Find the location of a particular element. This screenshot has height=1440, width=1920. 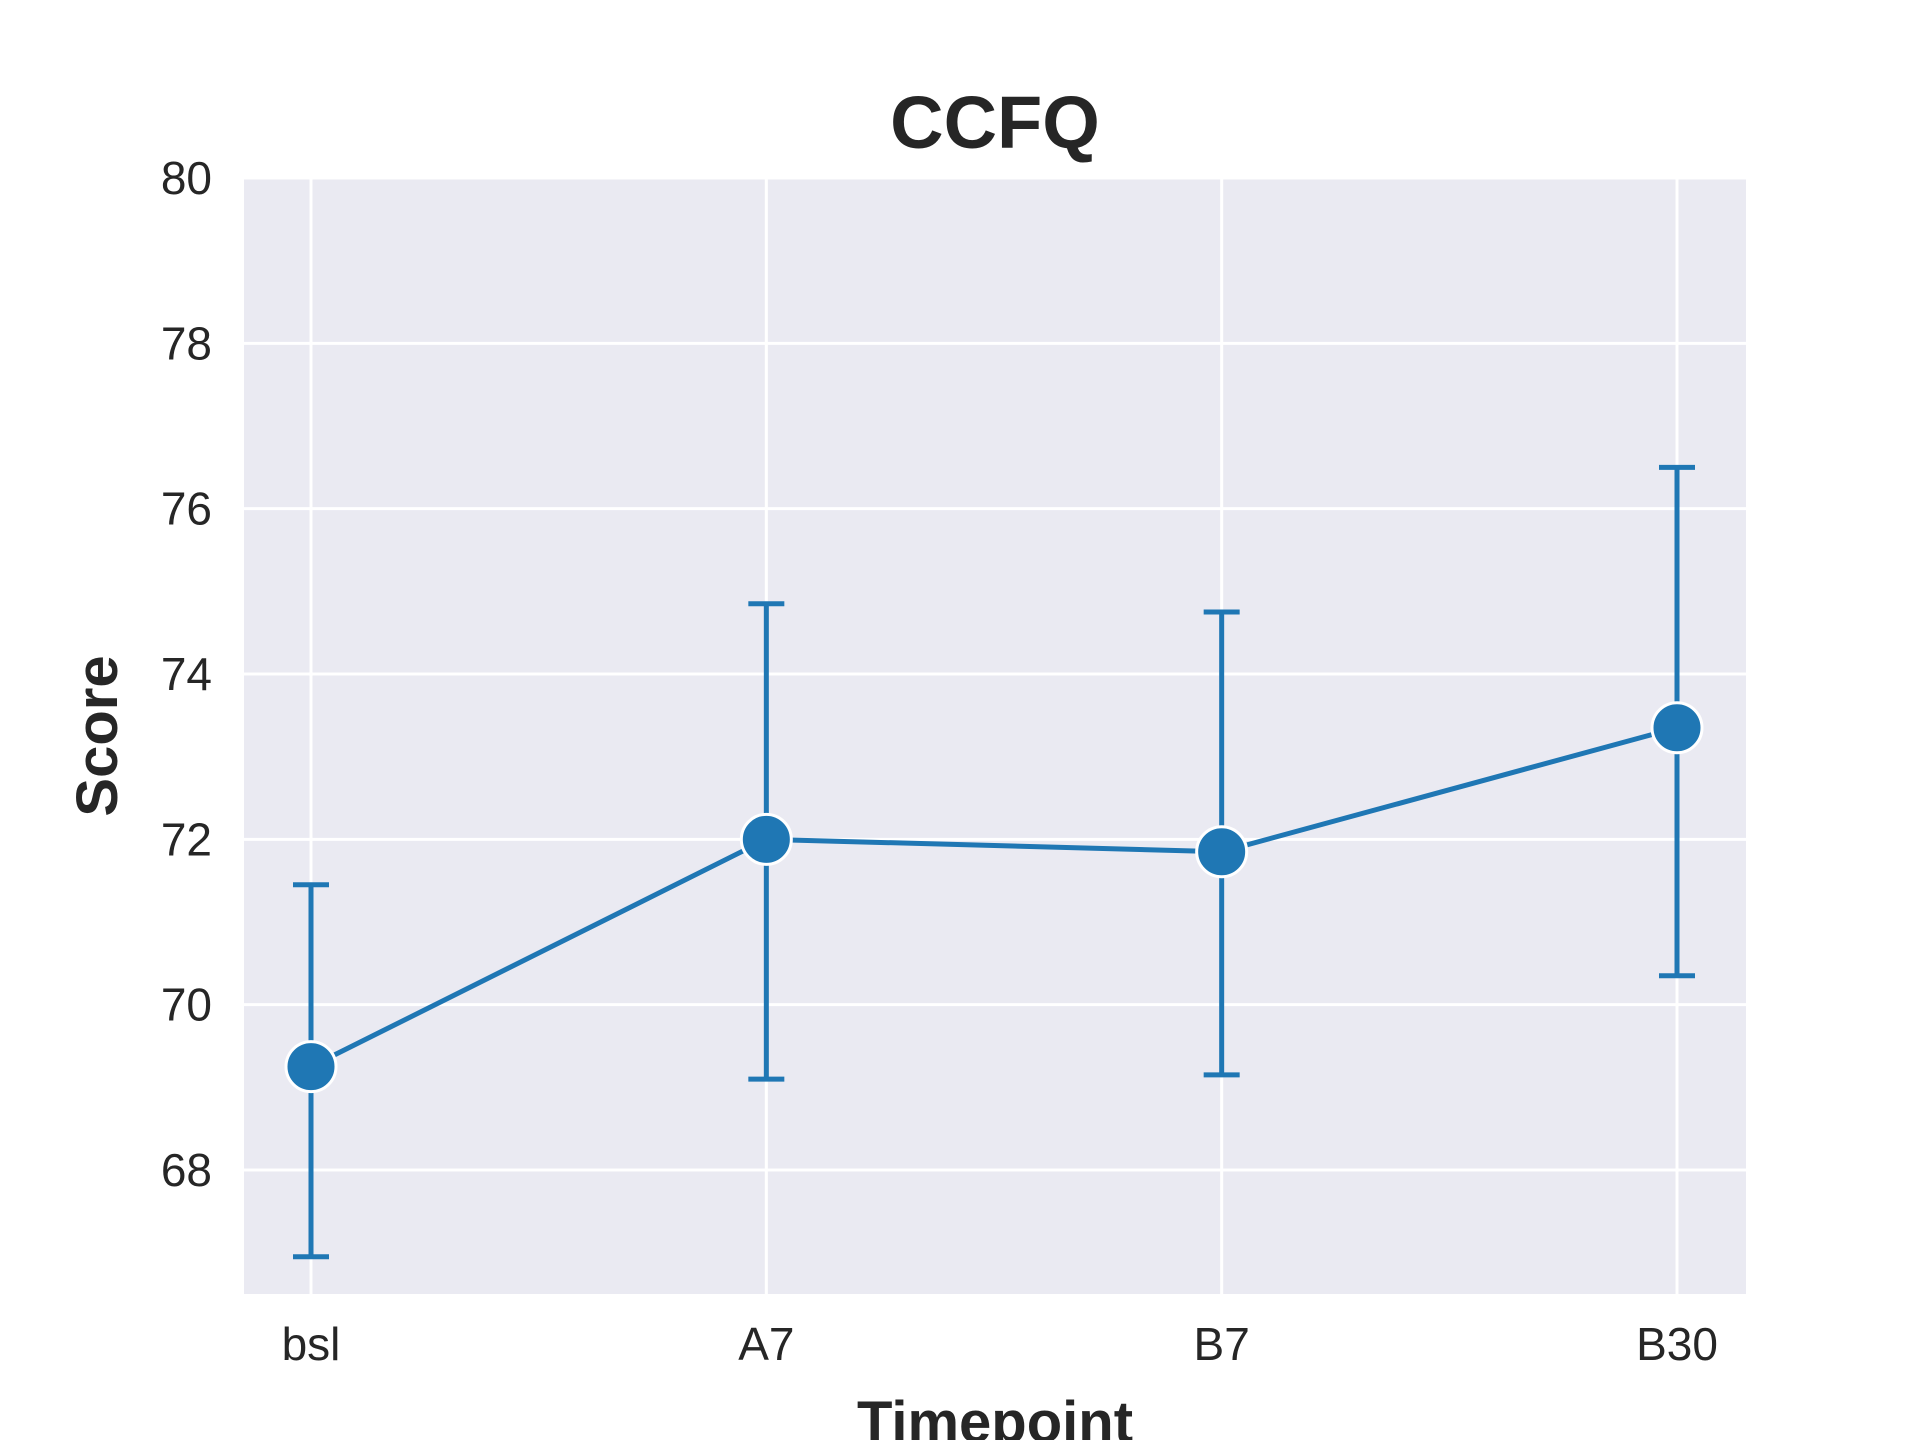

y-tick-label: 70 is located at coordinates (186, 1005).